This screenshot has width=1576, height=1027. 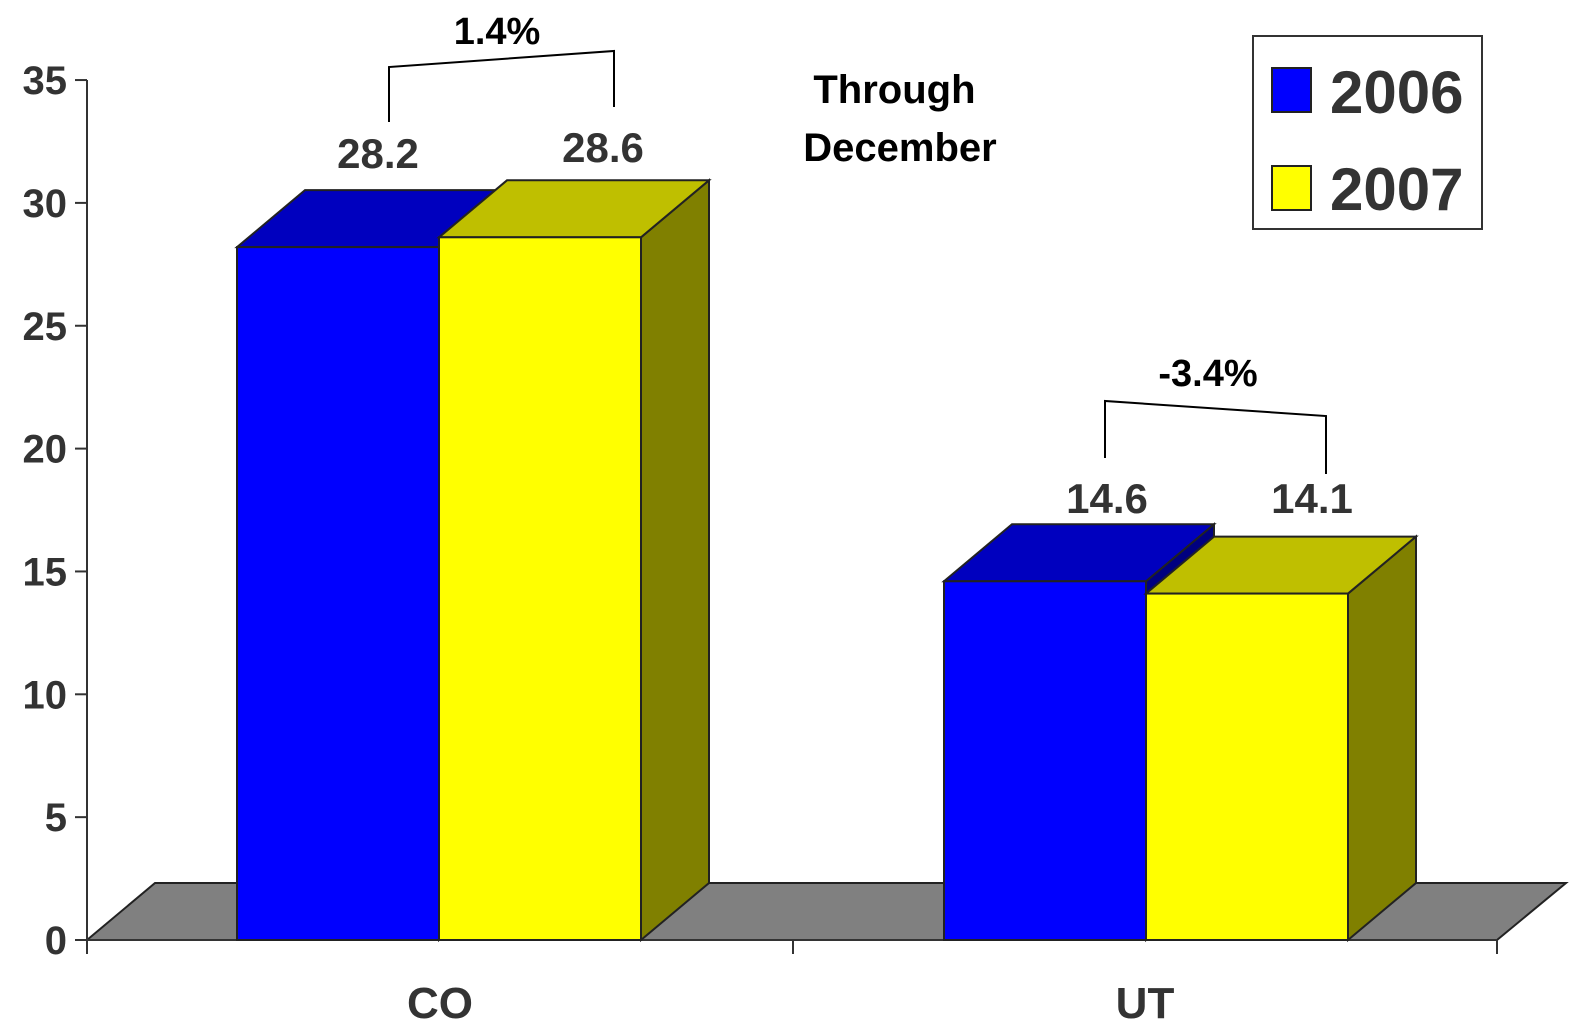 I want to click on bar-co-2007, so click(x=574, y=560).